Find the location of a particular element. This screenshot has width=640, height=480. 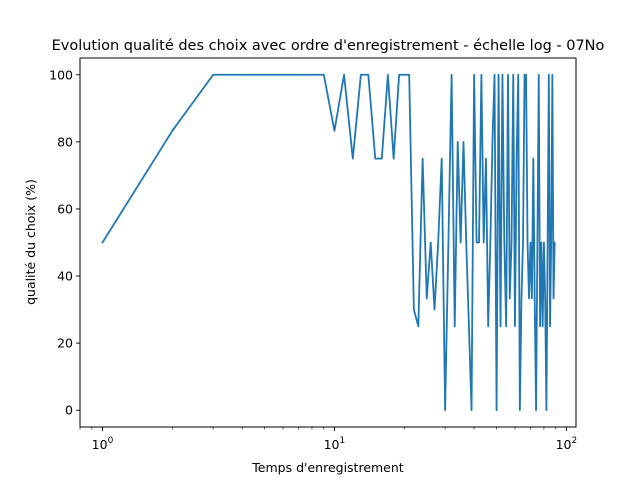

x-tick-label-1: 10¹ is located at coordinates (335, 444).